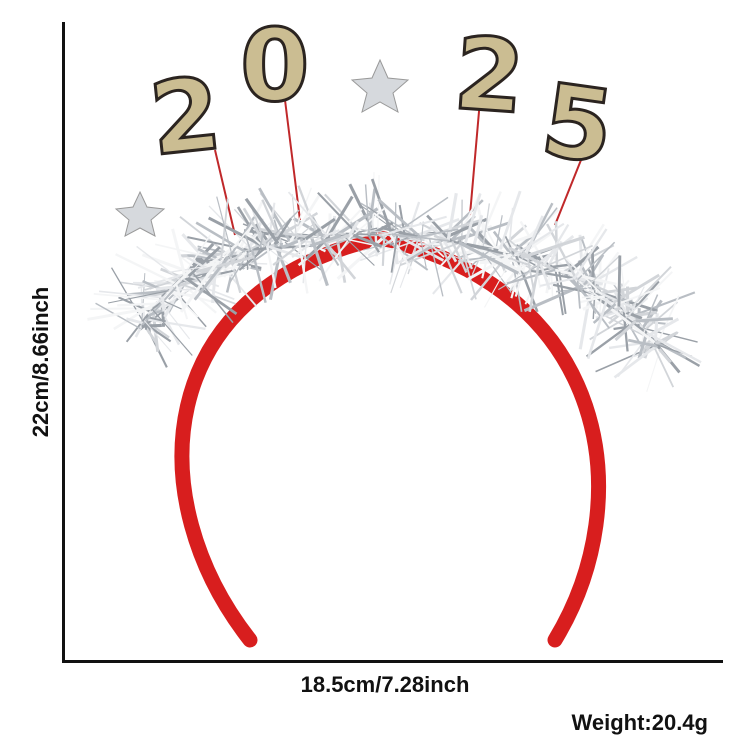 This screenshot has height=750, width=750. What do you see at coordinates (400, 167) in the screenshot?
I see `number-stems` at bounding box center [400, 167].